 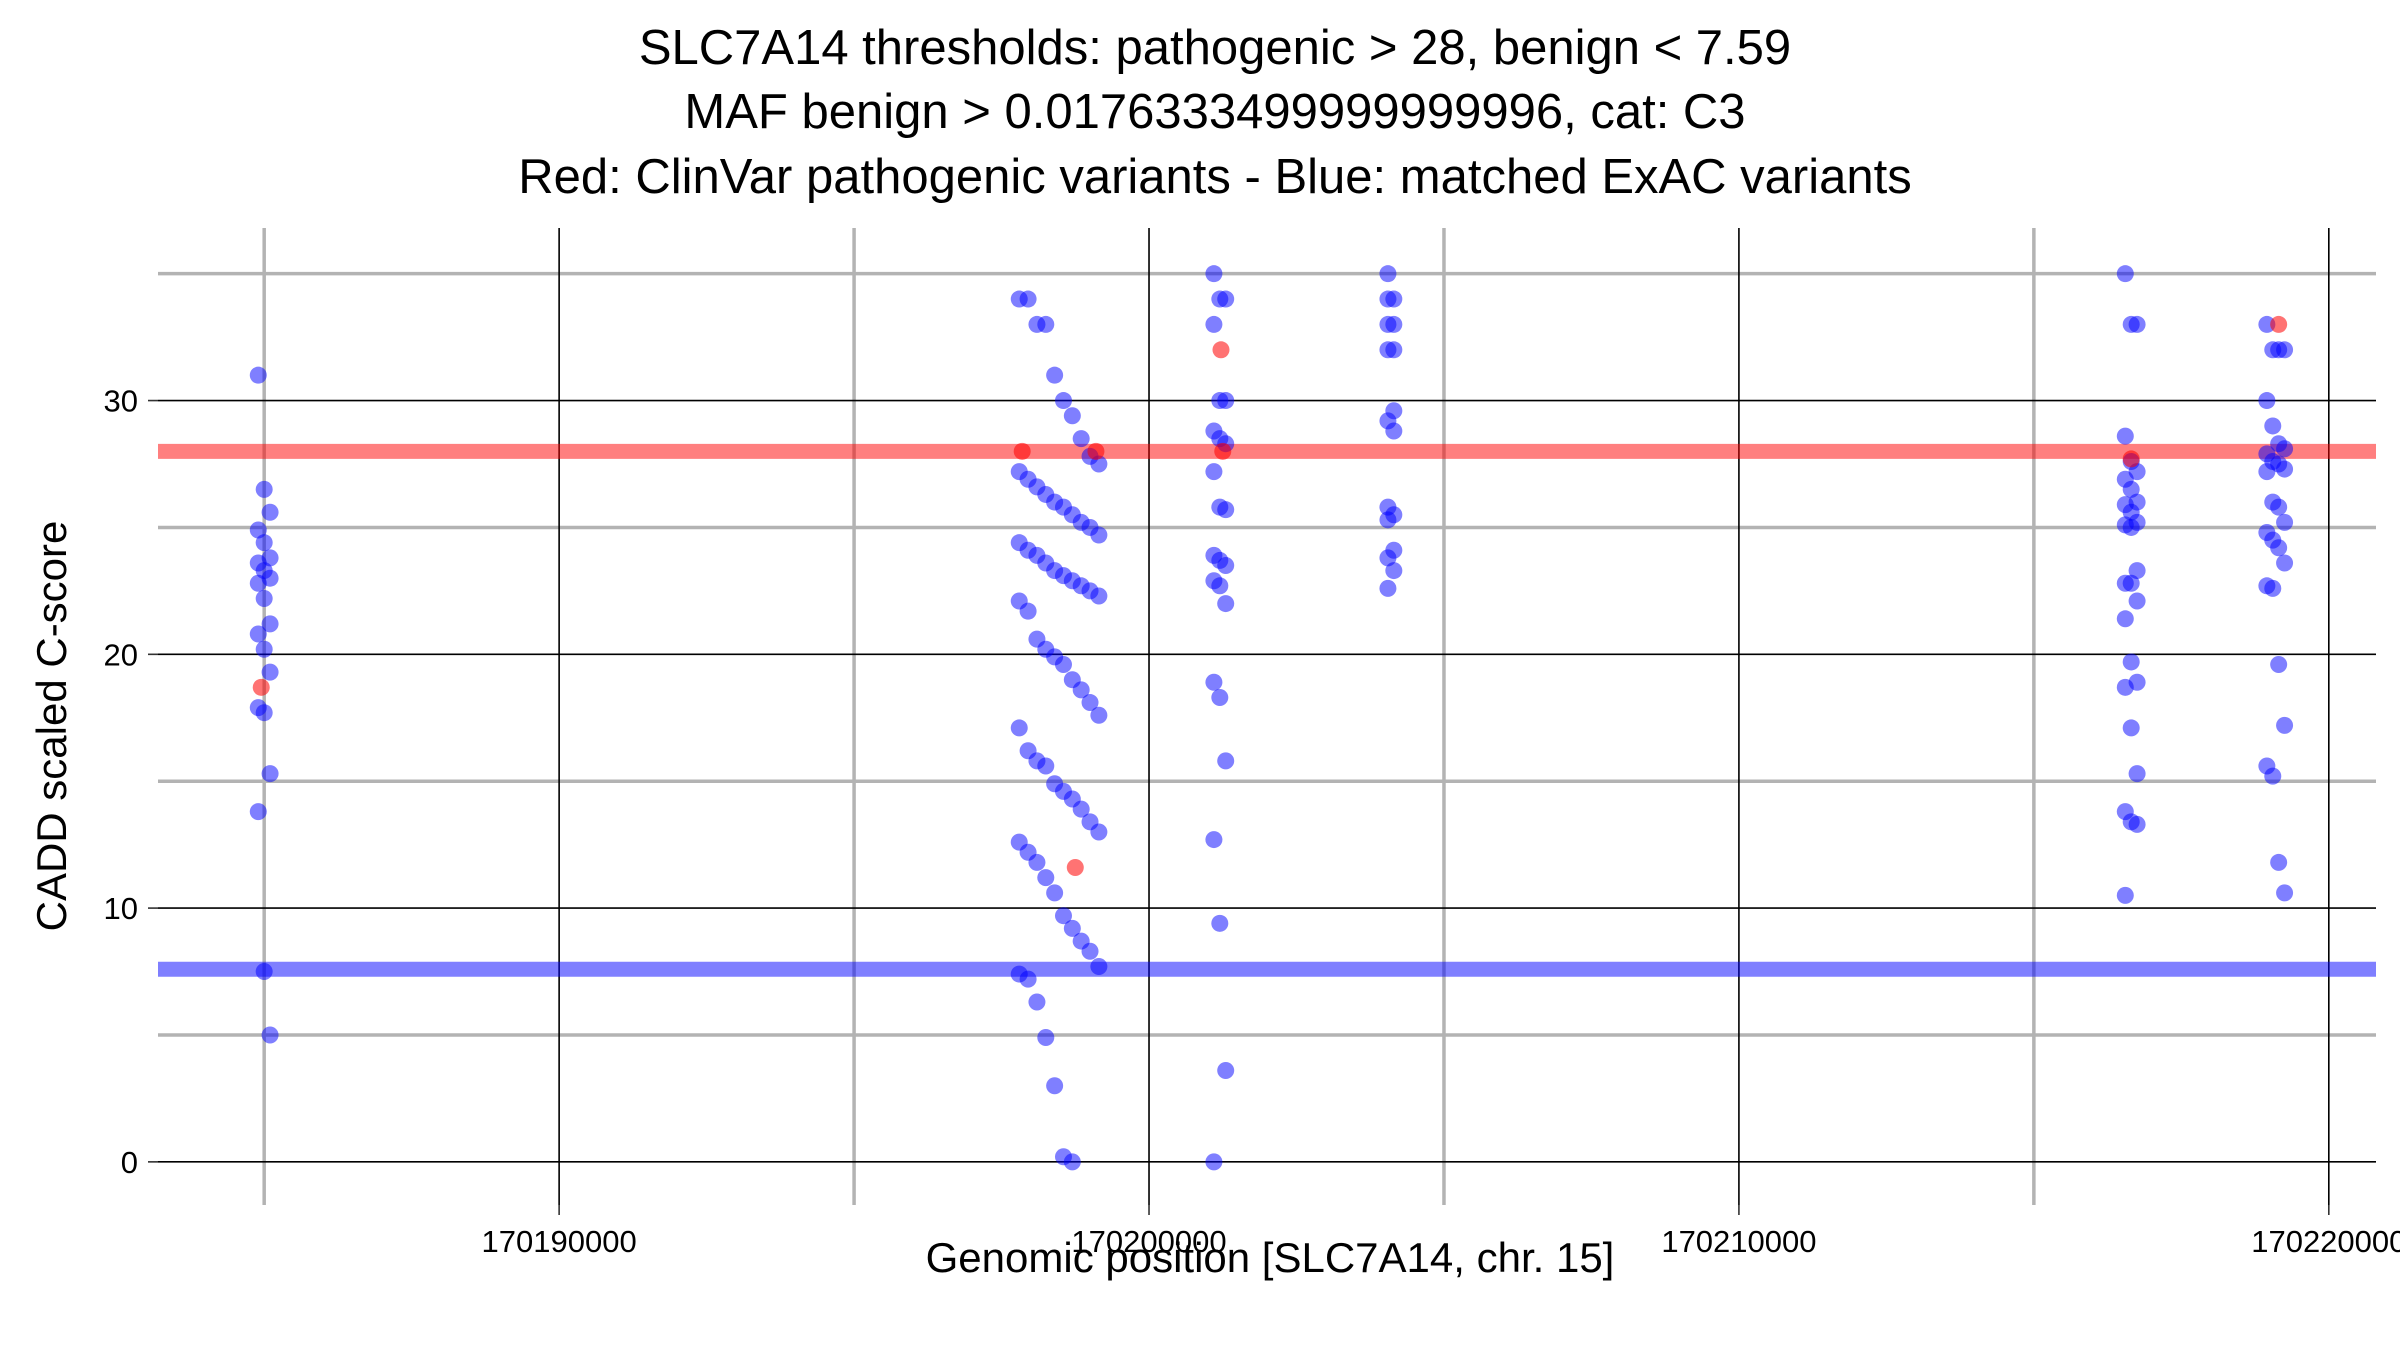 What do you see at coordinates (1738, 1241) in the screenshot?
I see `x-tick-label-170210000: 170210000` at bounding box center [1738, 1241].